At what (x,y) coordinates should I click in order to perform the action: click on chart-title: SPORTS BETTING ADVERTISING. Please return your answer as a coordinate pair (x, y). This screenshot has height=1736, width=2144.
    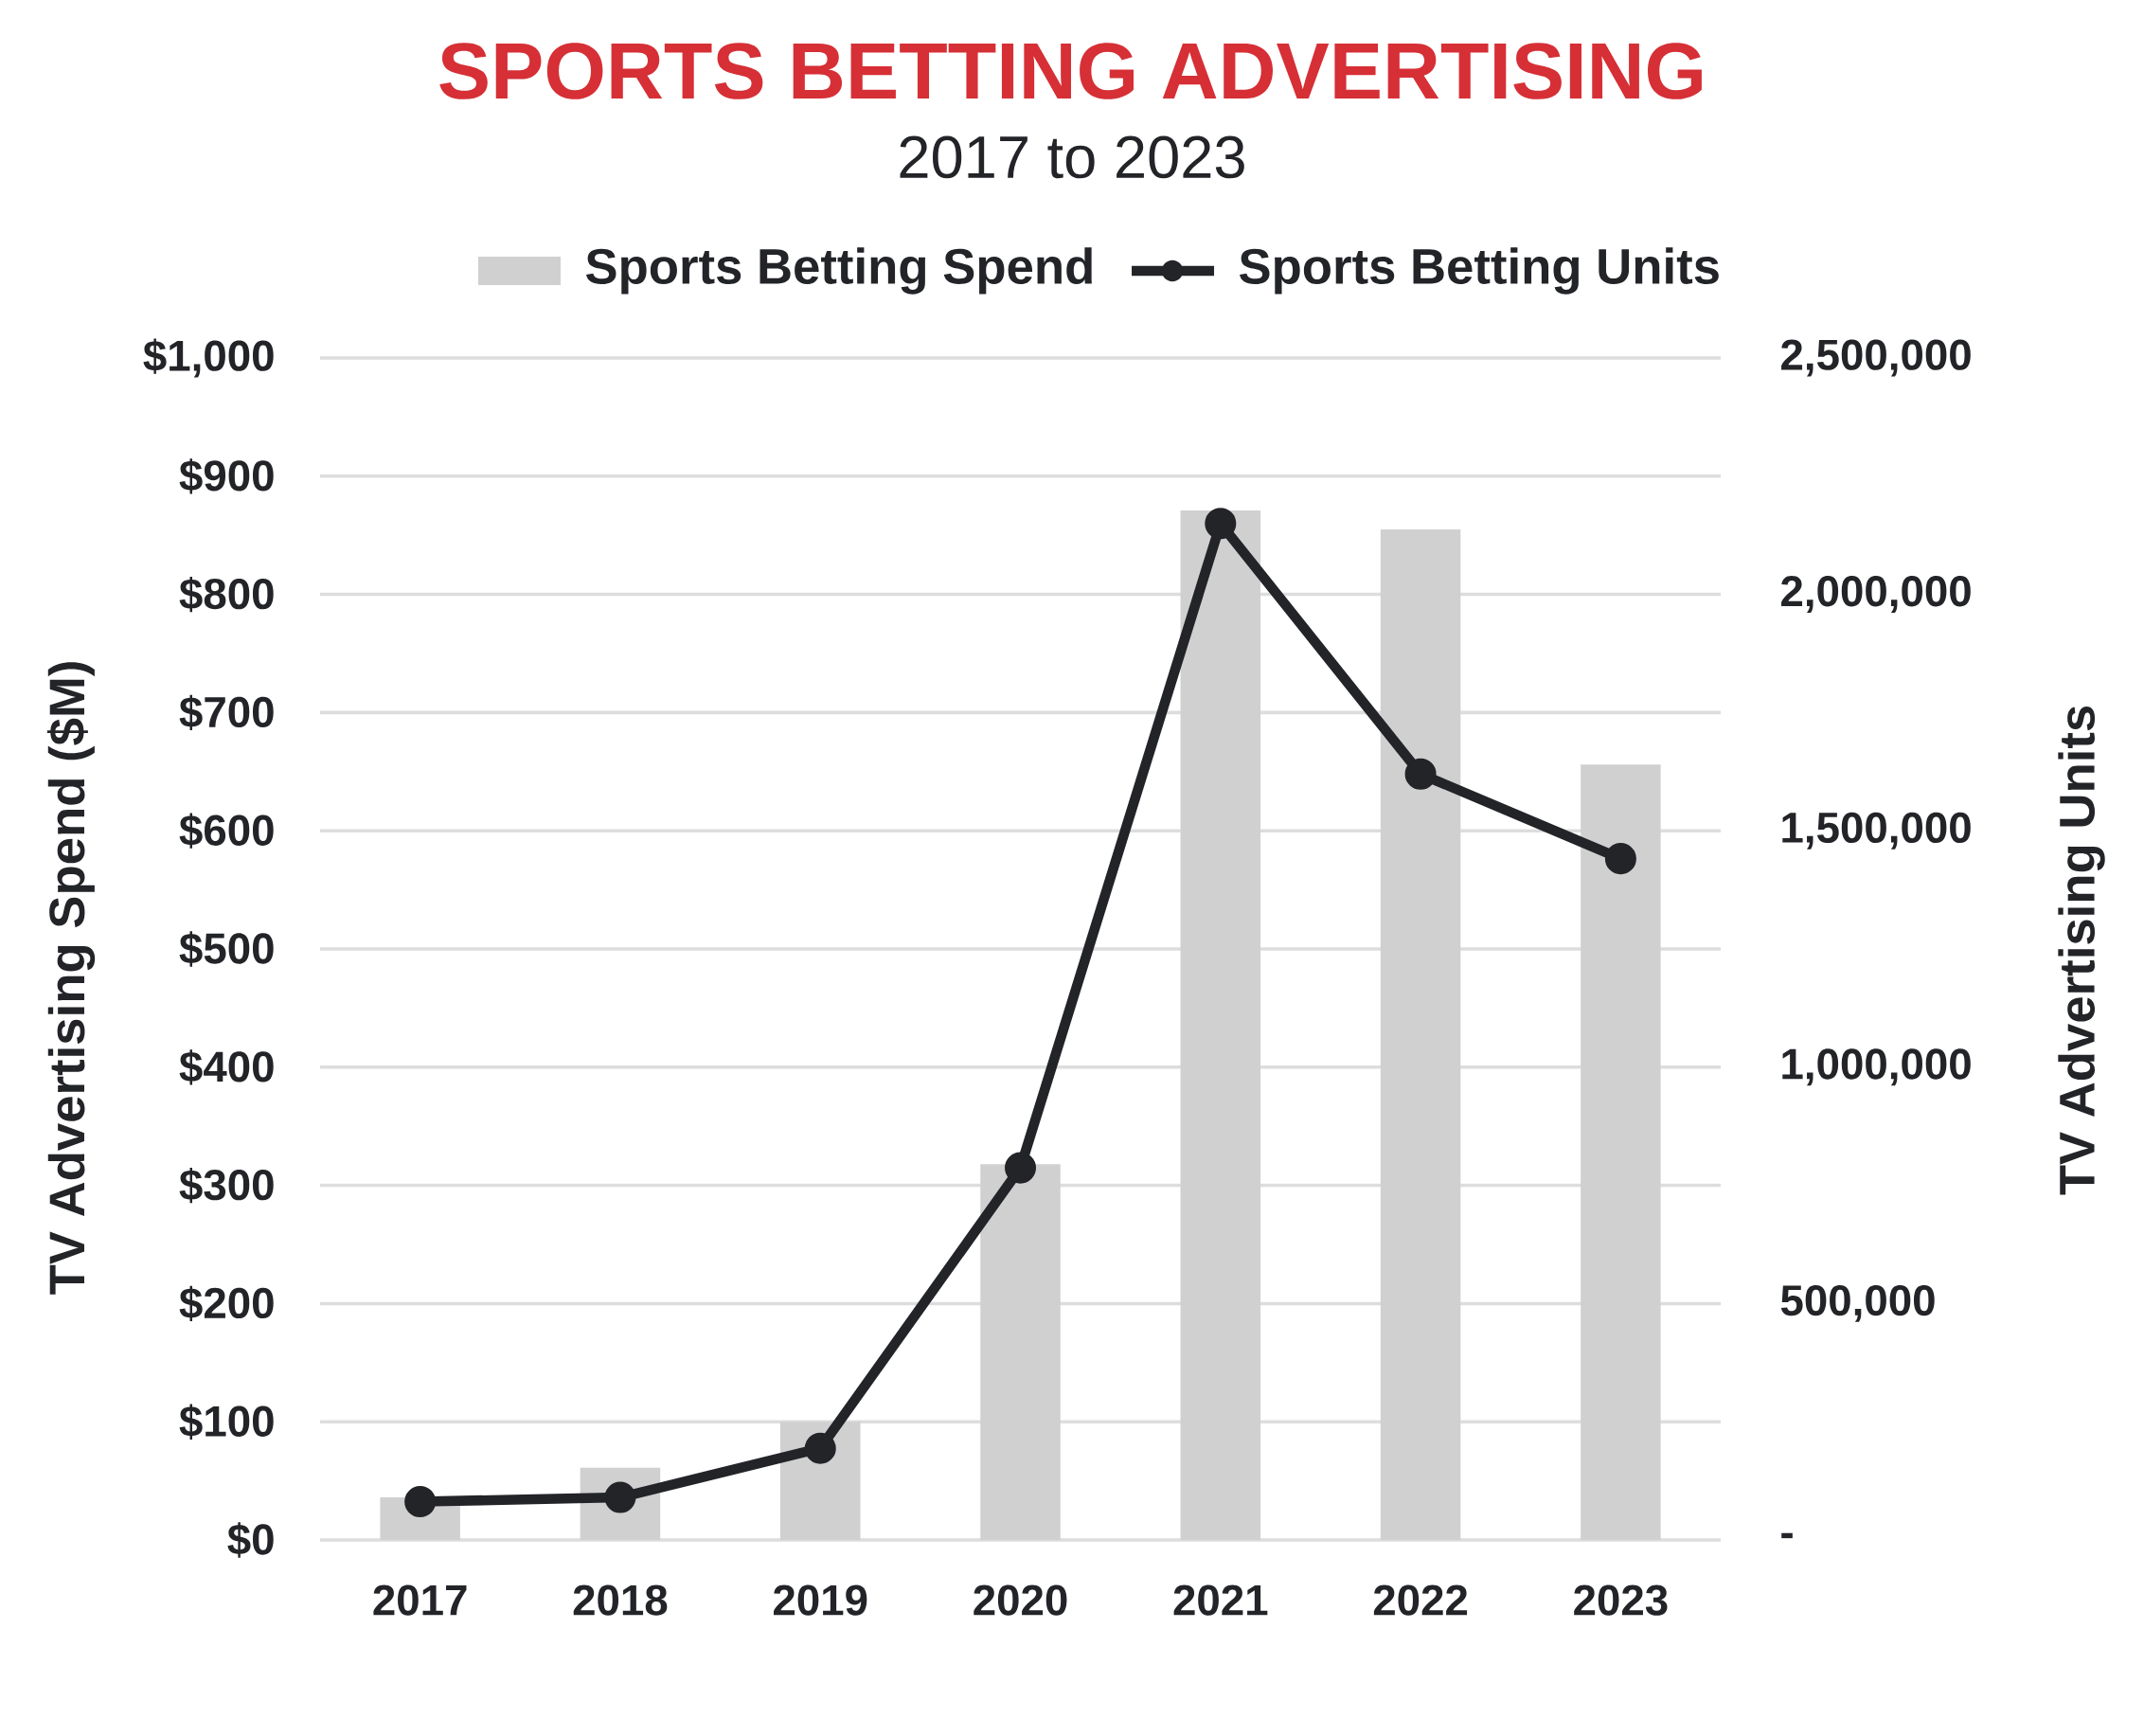
    Looking at the image, I should click on (1070, 71).